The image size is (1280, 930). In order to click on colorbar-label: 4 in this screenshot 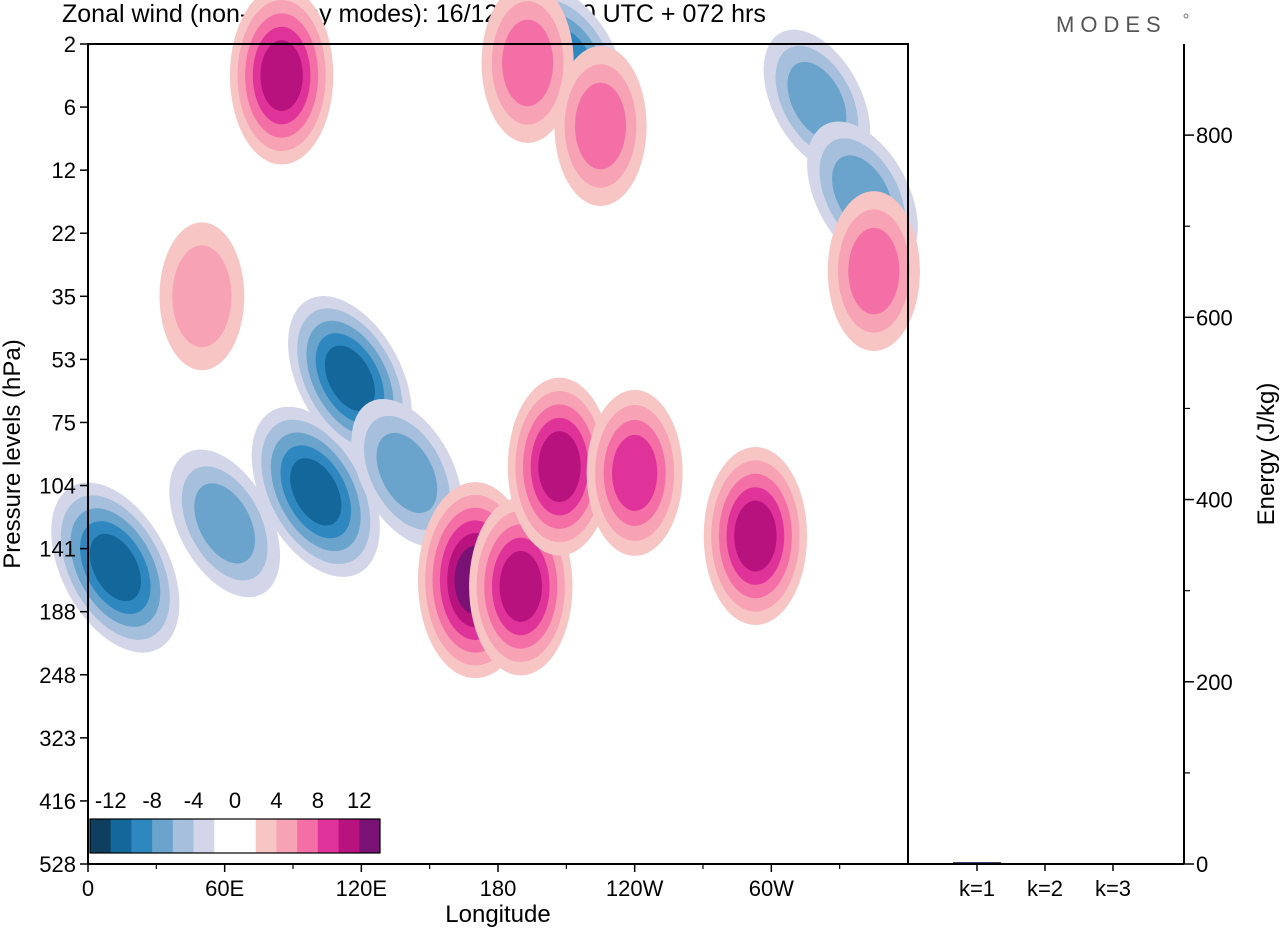, I will do `click(276, 800)`.